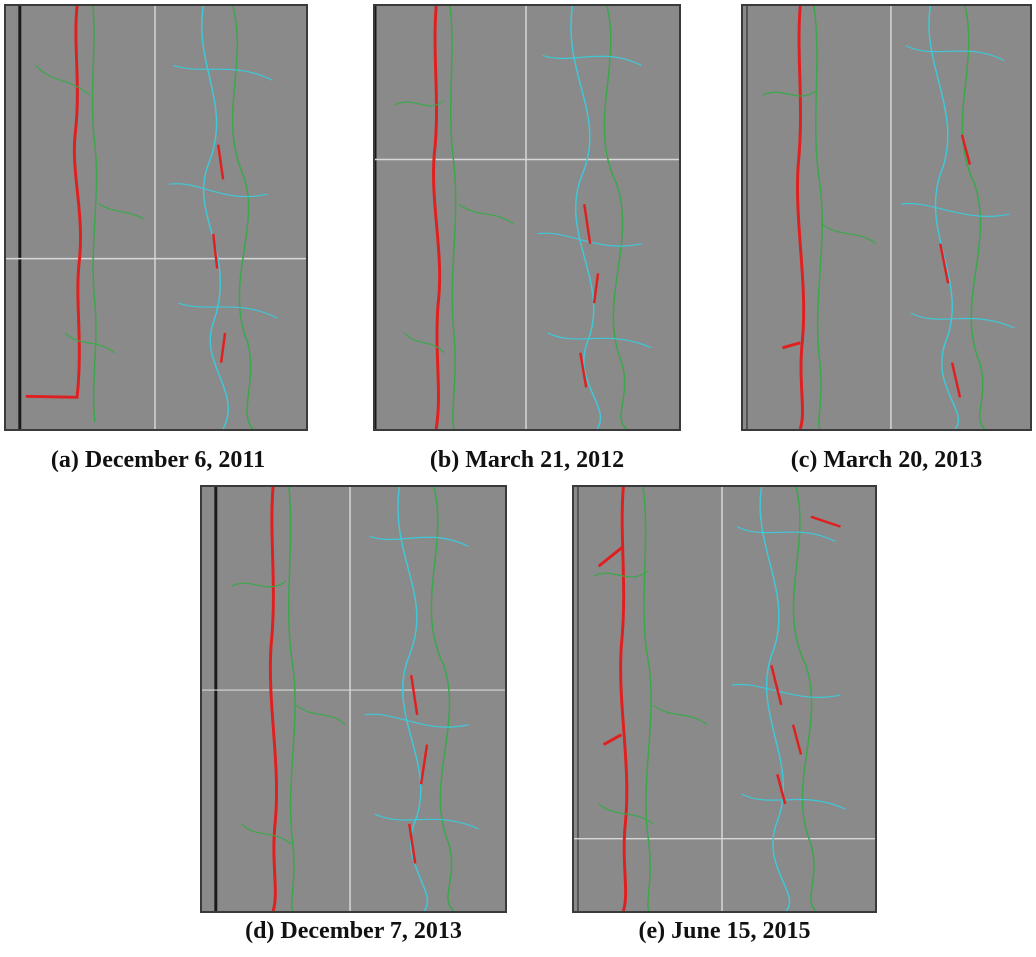 Image resolution: width=1036 pixels, height=957 pixels. I want to click on panel-a-image, so click(156, 217).